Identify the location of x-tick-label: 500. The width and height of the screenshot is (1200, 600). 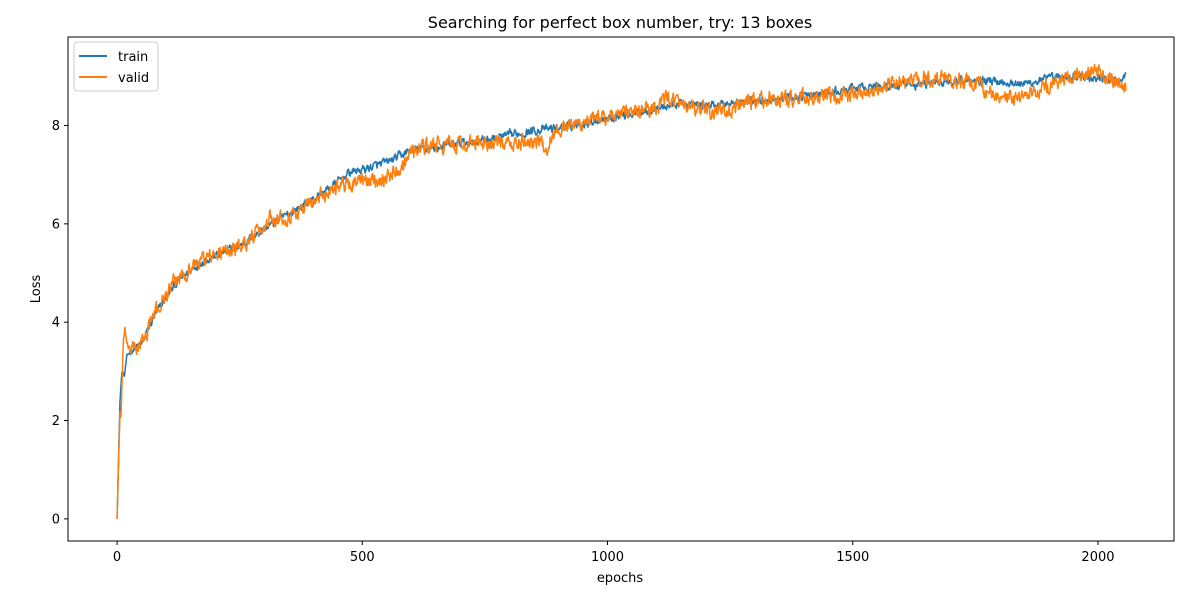
(362, 557).